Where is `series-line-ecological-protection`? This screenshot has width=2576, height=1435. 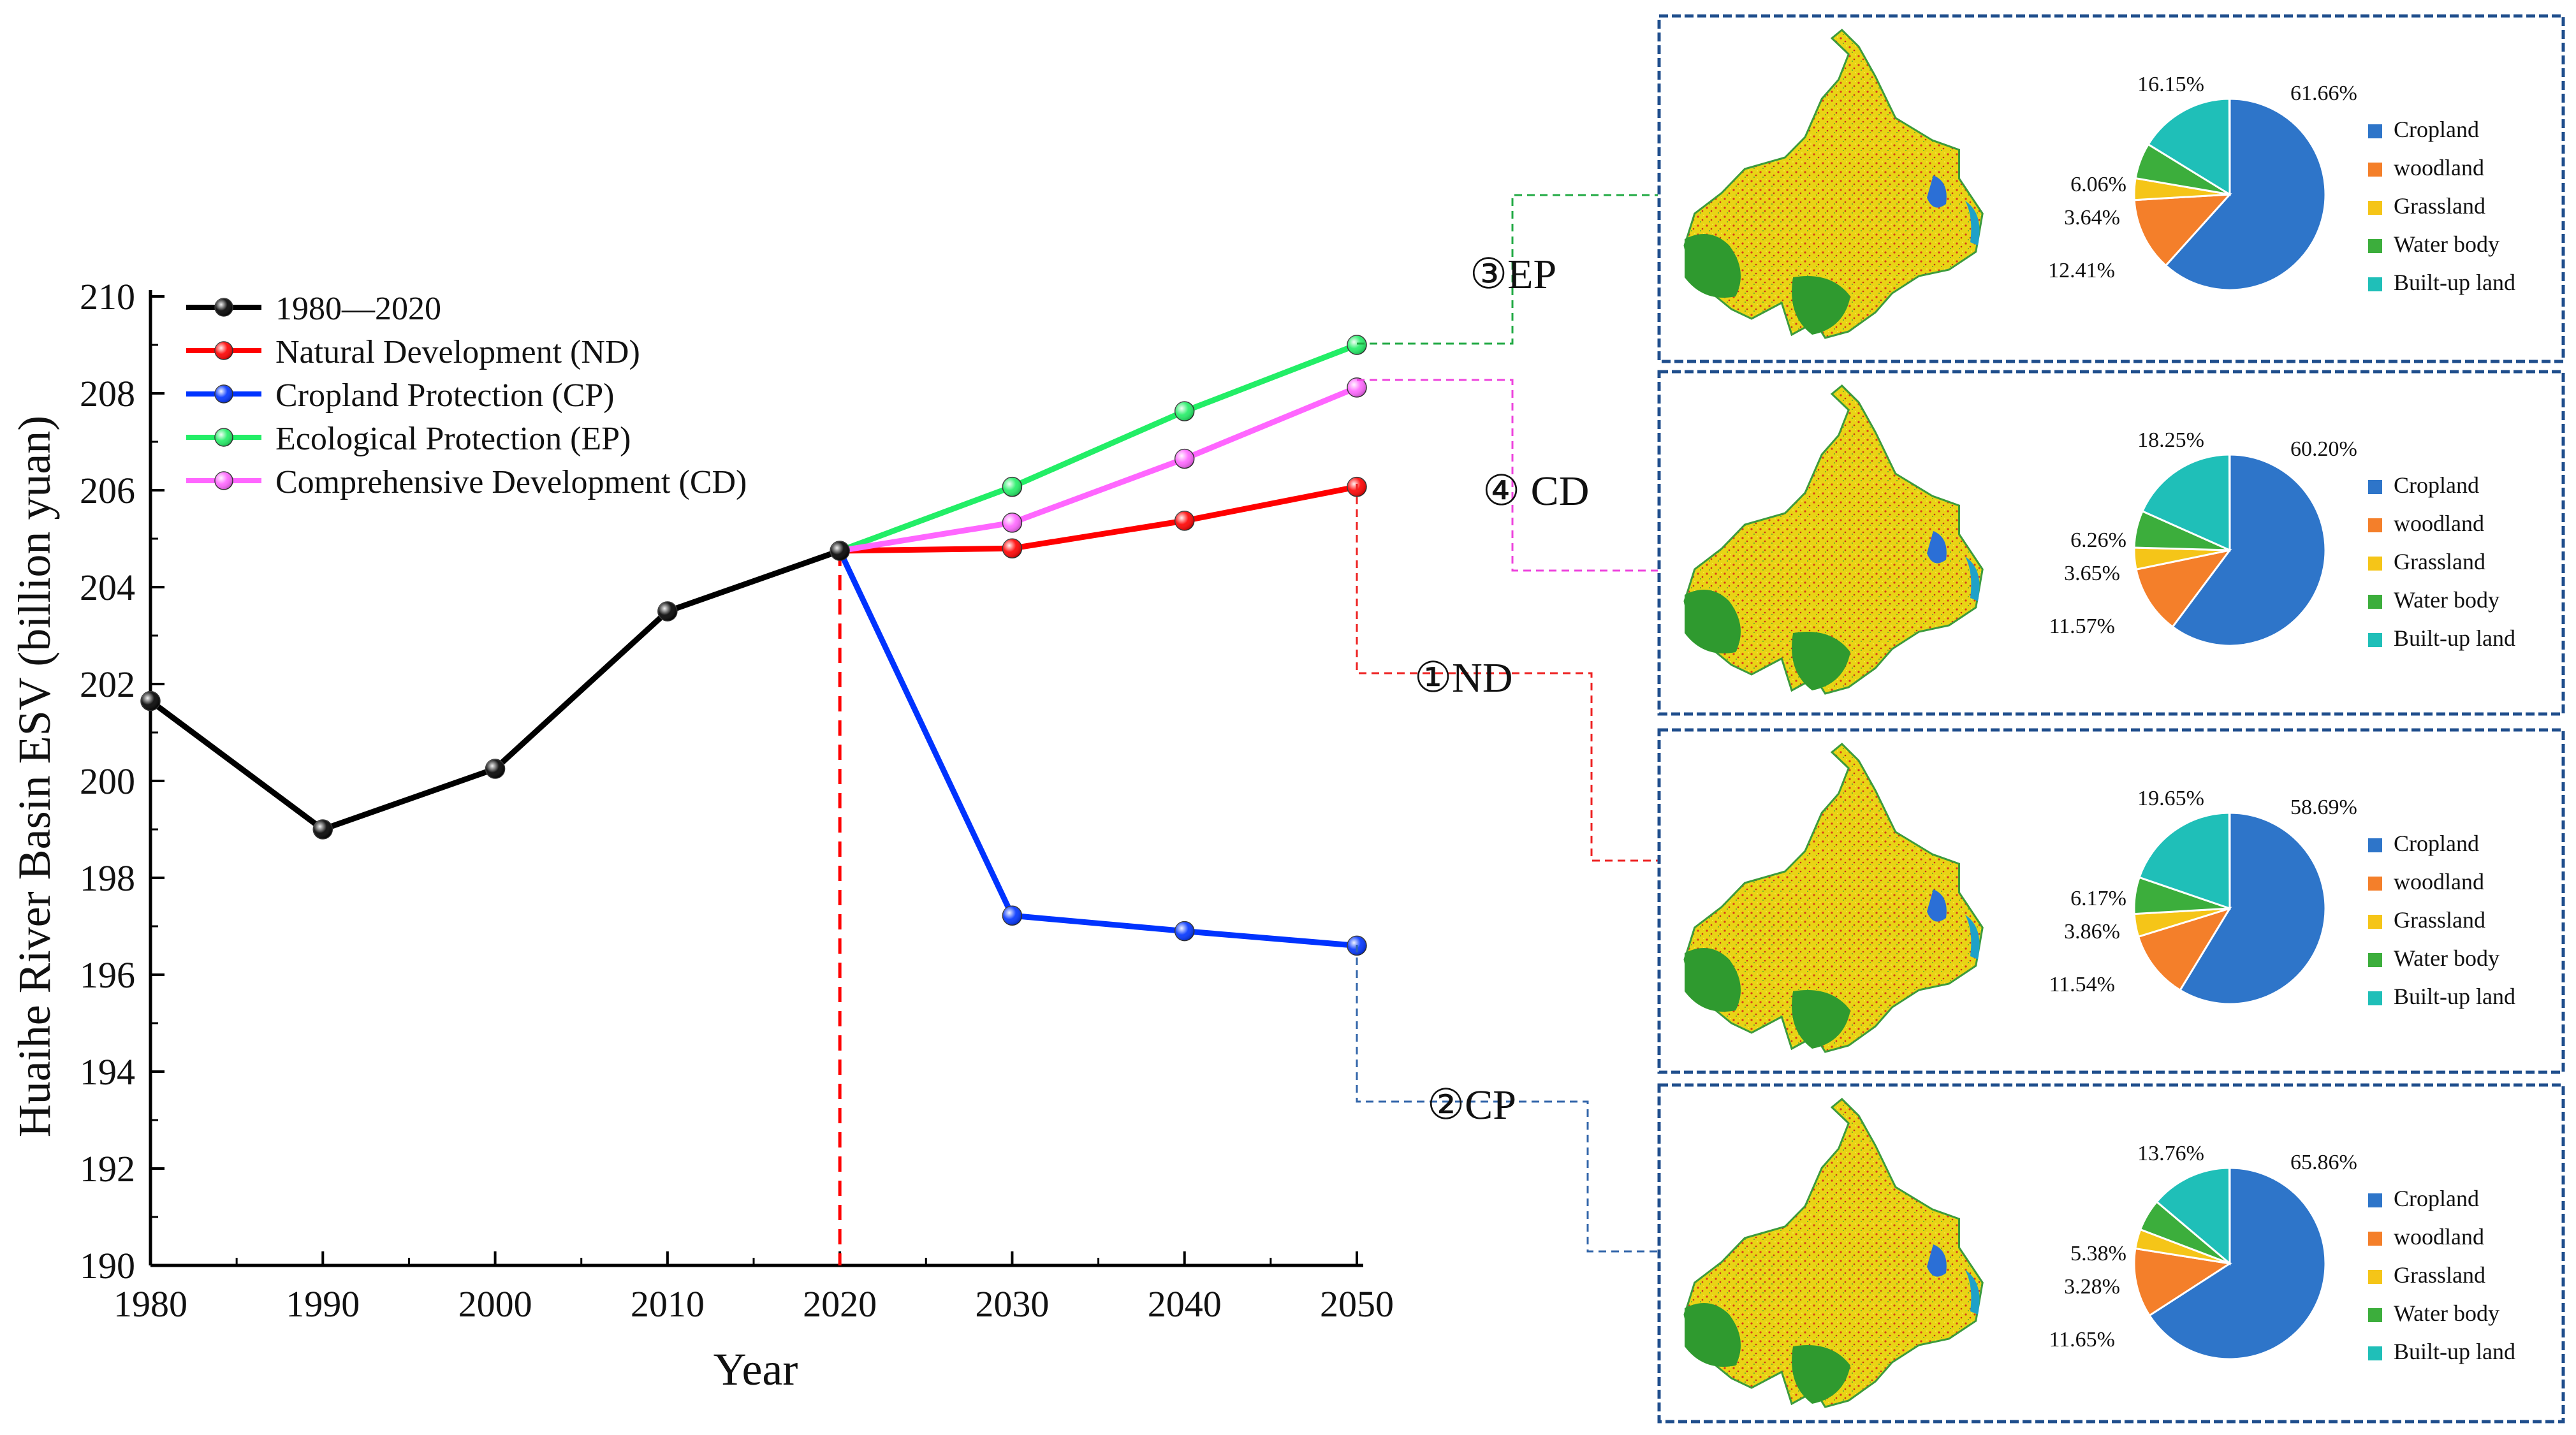
series-line-ecological-protection is located at coordinates (1098, 448).